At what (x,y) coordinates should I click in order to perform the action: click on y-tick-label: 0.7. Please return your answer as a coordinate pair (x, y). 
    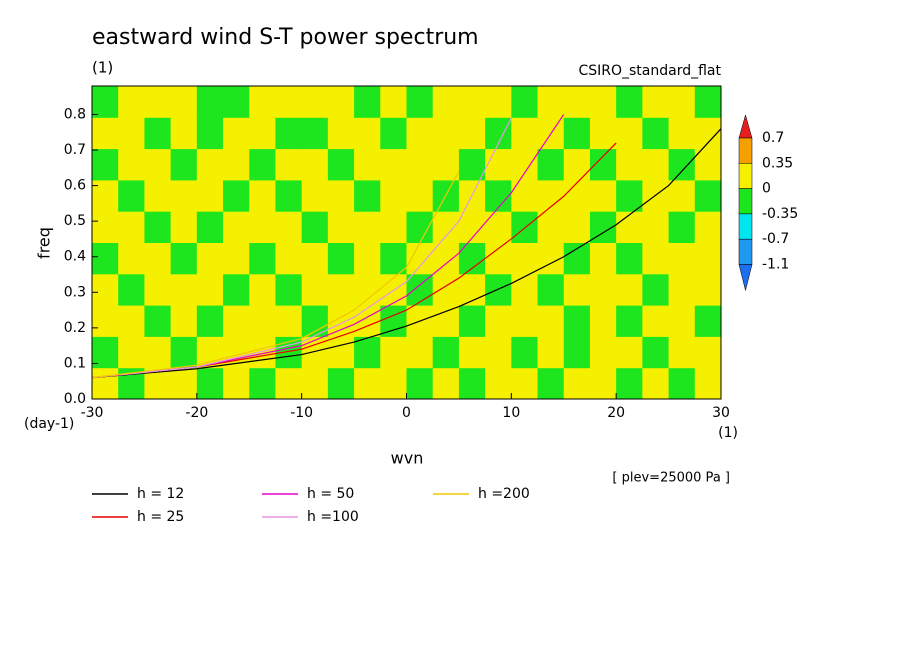
    Looking at the image, I should click on (75, 150).